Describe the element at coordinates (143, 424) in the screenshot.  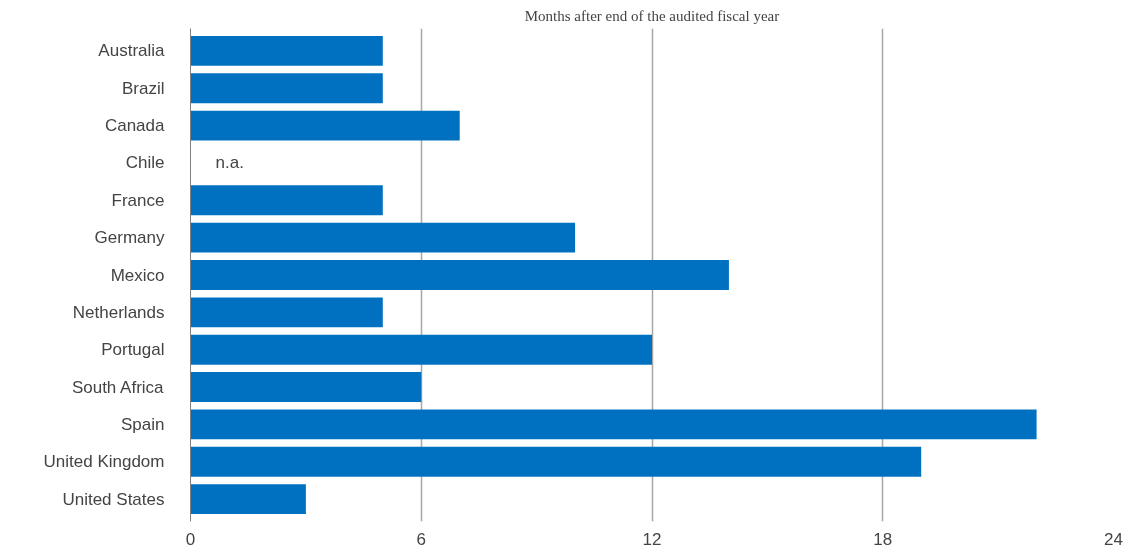
I see `y-tick-label: Spain` at that location.